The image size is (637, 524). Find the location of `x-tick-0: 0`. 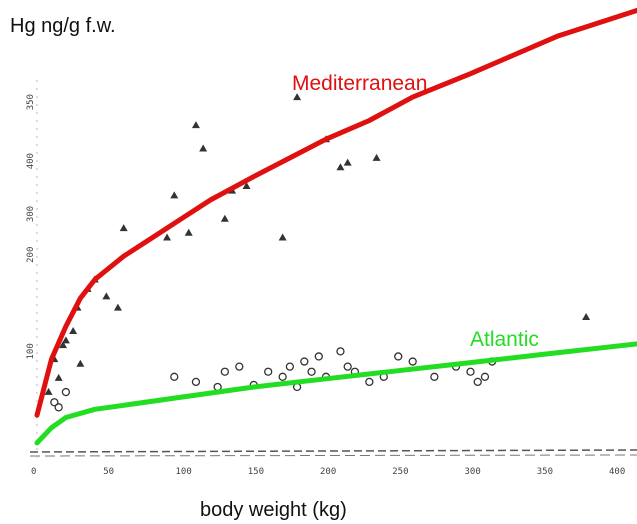

x-tick-0: 0 is located at coordinates (33, 472).